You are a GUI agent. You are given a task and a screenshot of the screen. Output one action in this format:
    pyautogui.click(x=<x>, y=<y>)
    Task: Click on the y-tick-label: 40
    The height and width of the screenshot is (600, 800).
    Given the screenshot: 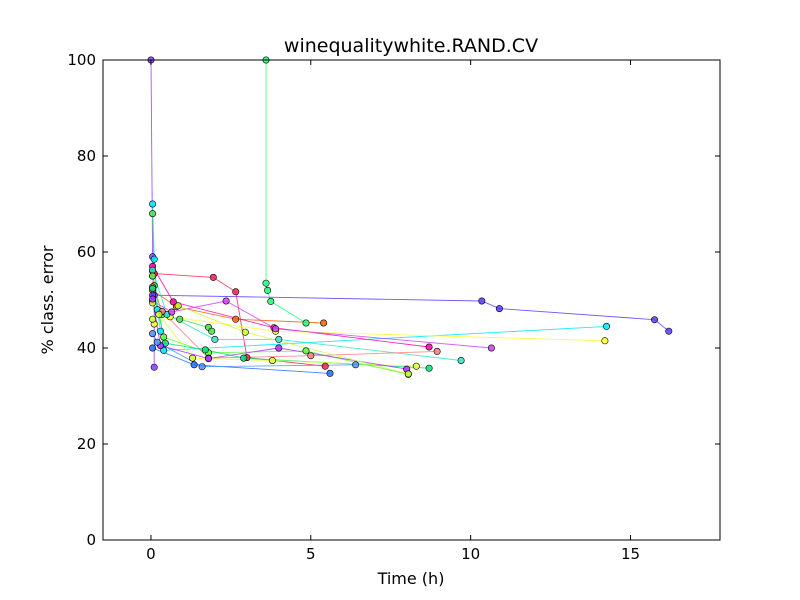 What is the action you would take?
    pyautogui.click(x=86, y=348)
    